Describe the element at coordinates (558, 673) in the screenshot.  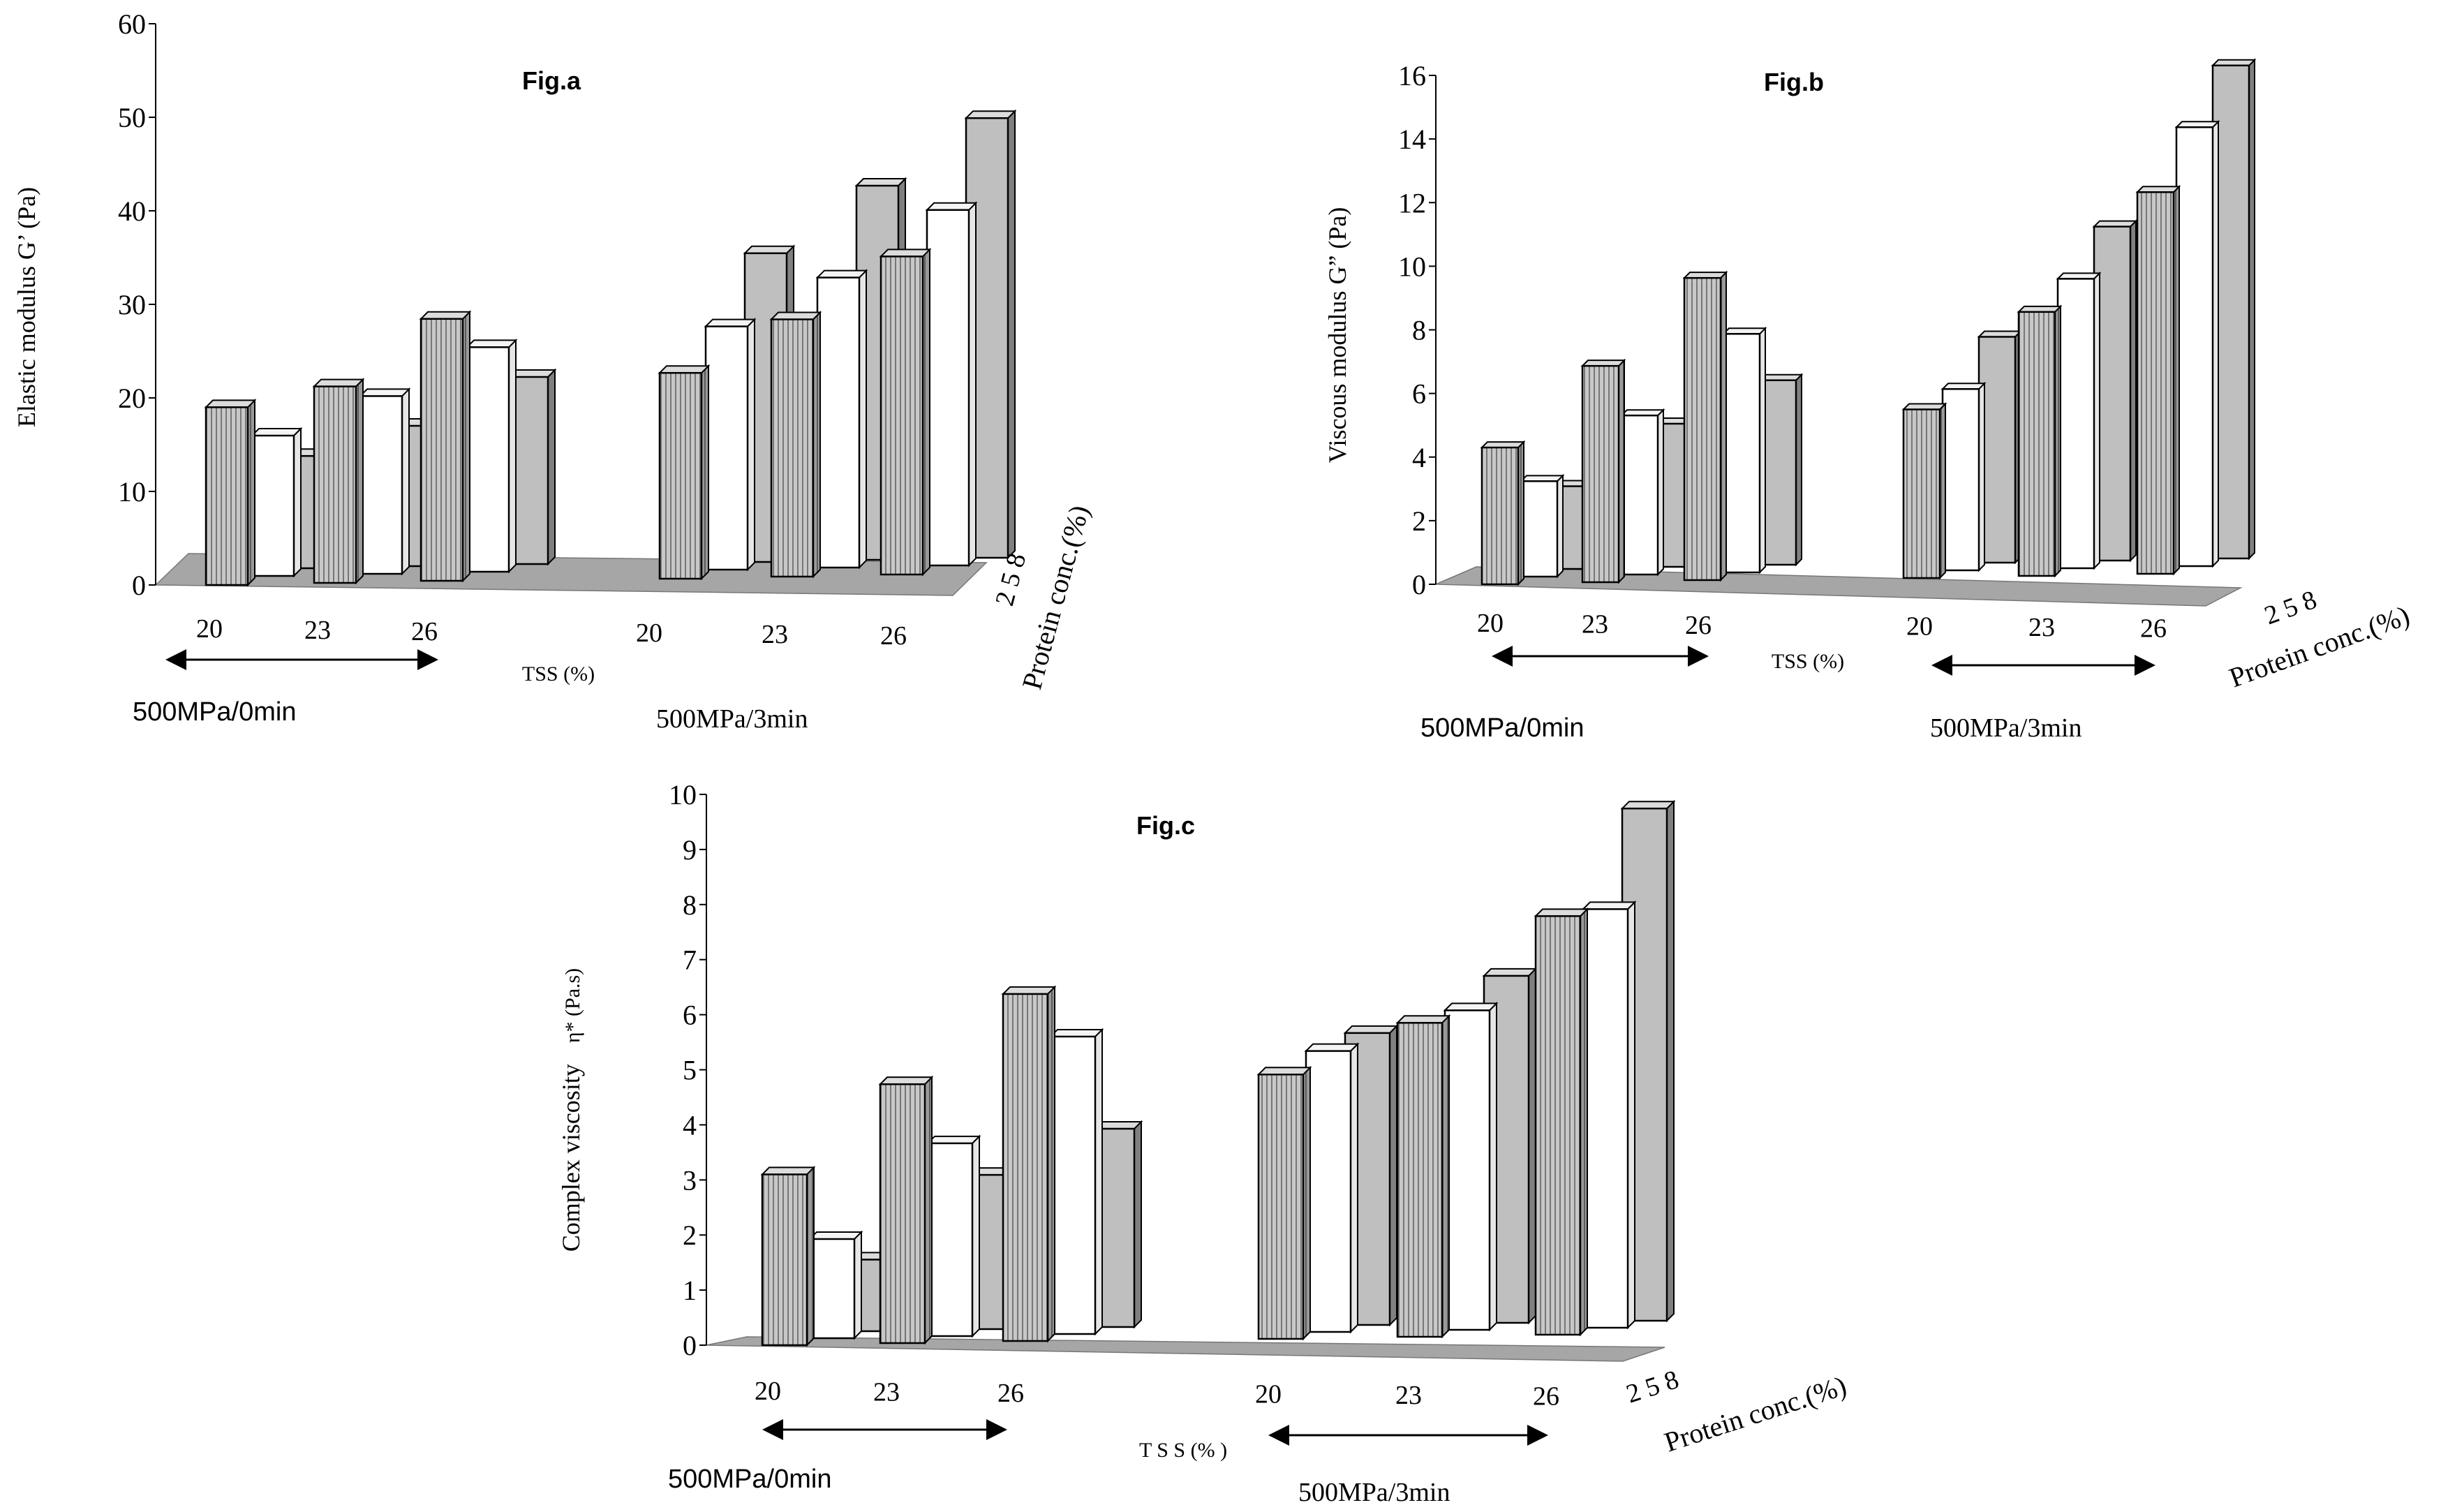
I see `x-axis-label: TSS (%)` at that location.